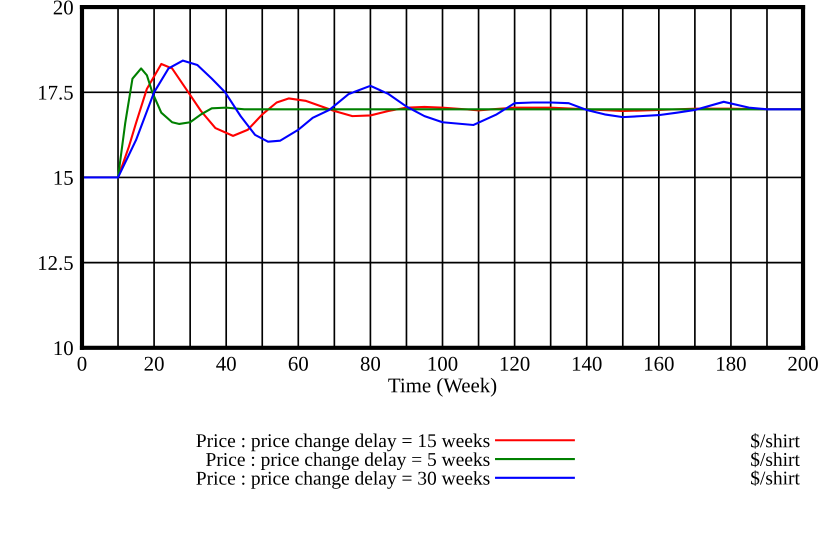 This screenshot has width=840, height=546. What do you see at coordinates (343, 480) in the screenshot?
I see `legend-label: Price : price change delay = 30 weeks` at bounding box center [343, 480].